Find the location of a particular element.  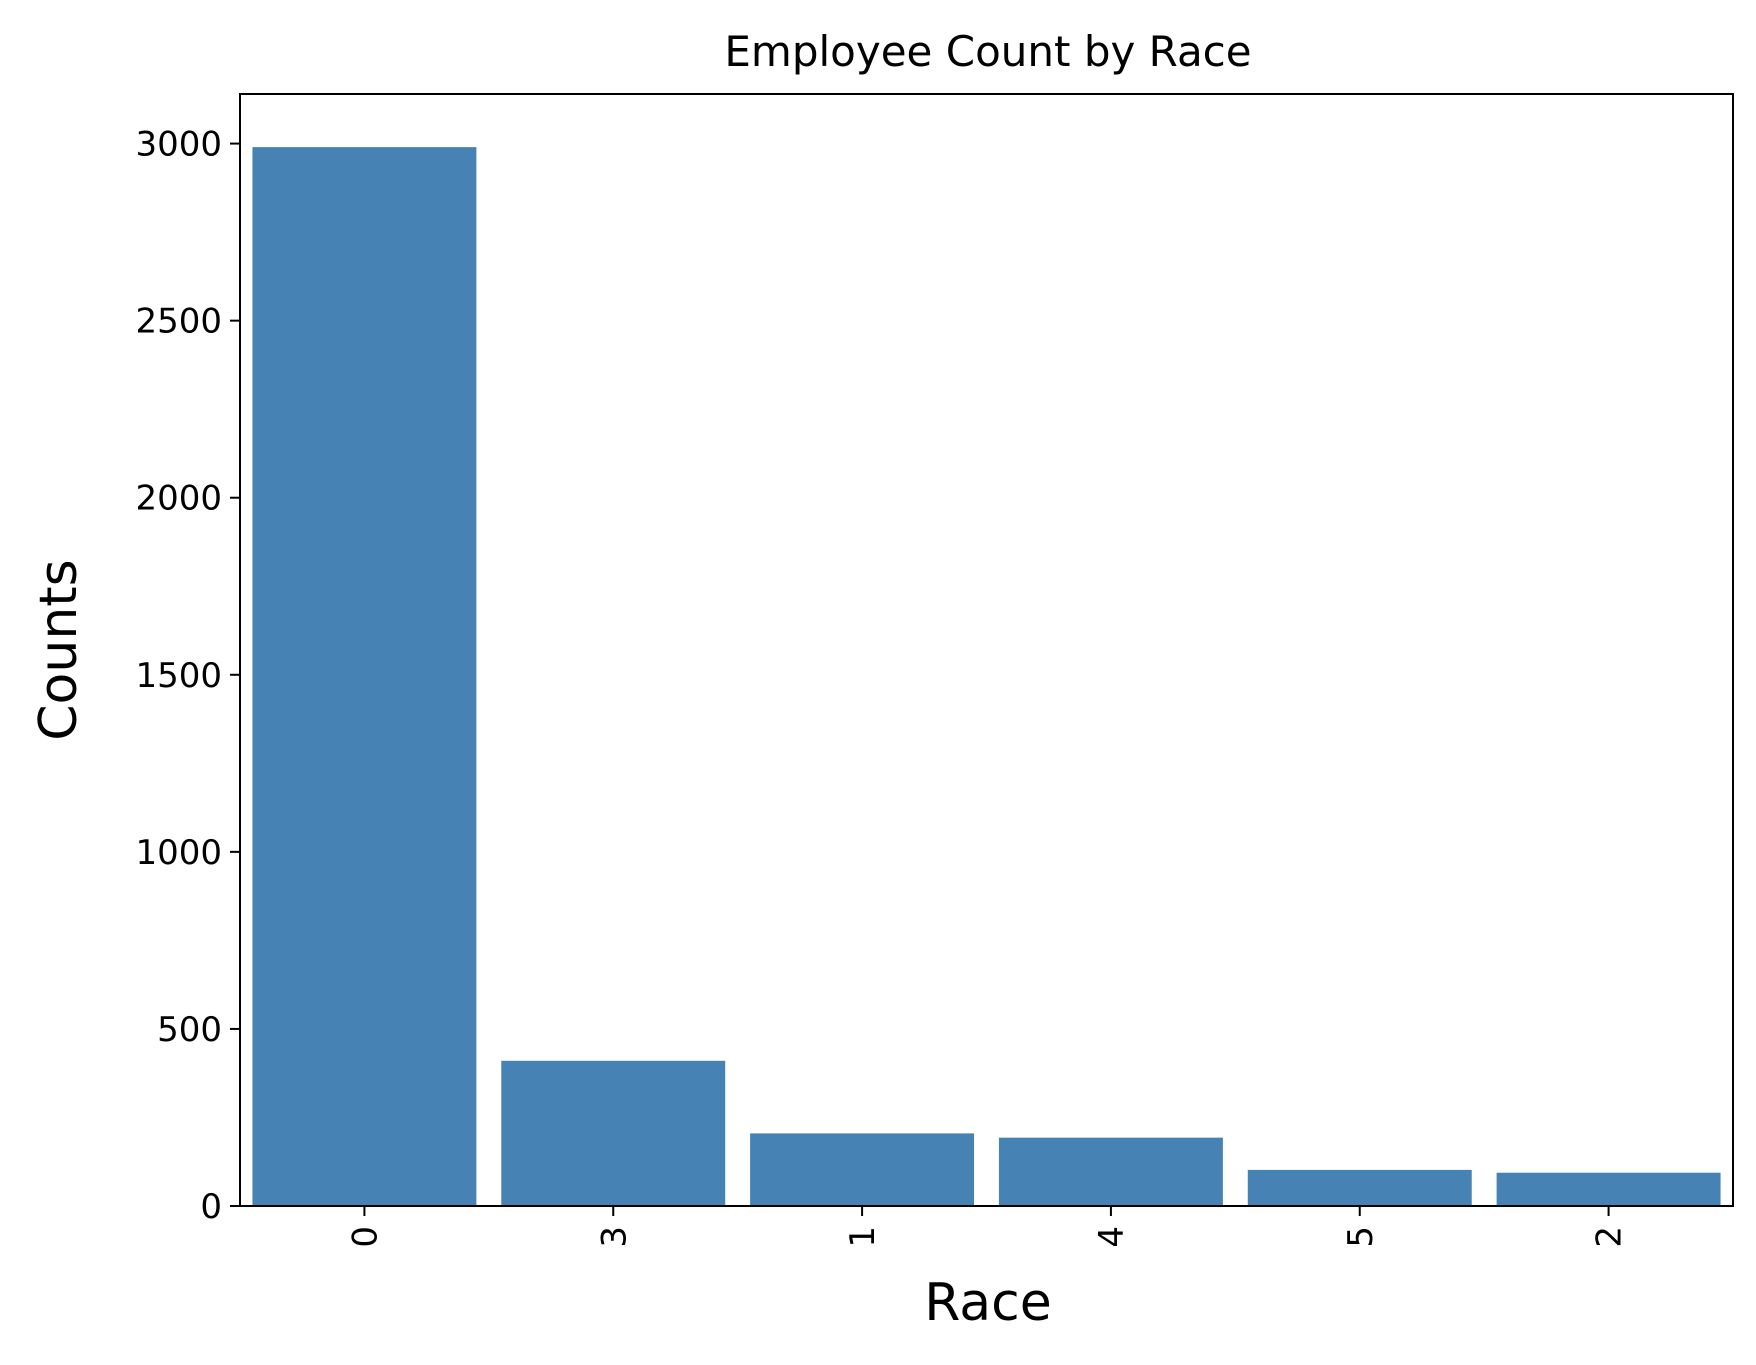

y-axis-ticks: 0 500 1000 1500 2000 2500 3000 is located at coordinates (187, 676).